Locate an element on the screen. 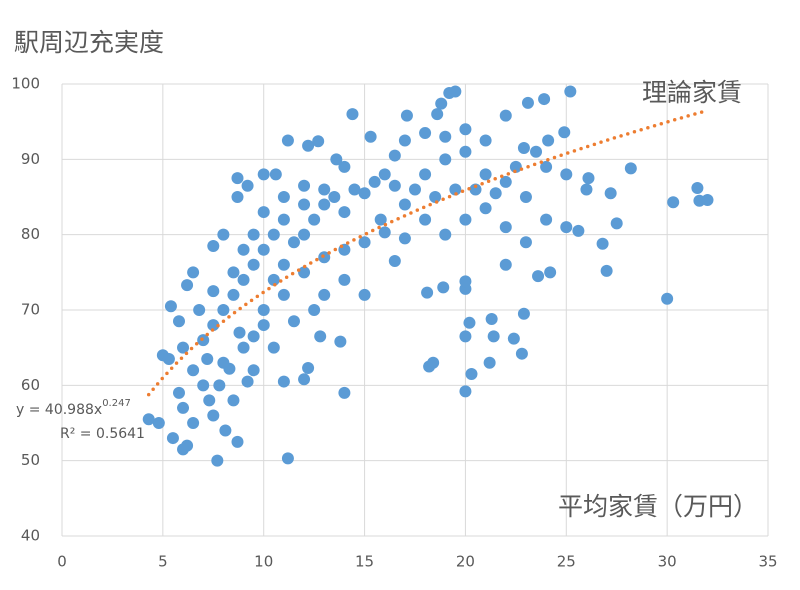 The image size is (800, 590). x-axis-title: 平均家賃（万円） is located at coordinates (658, 506).